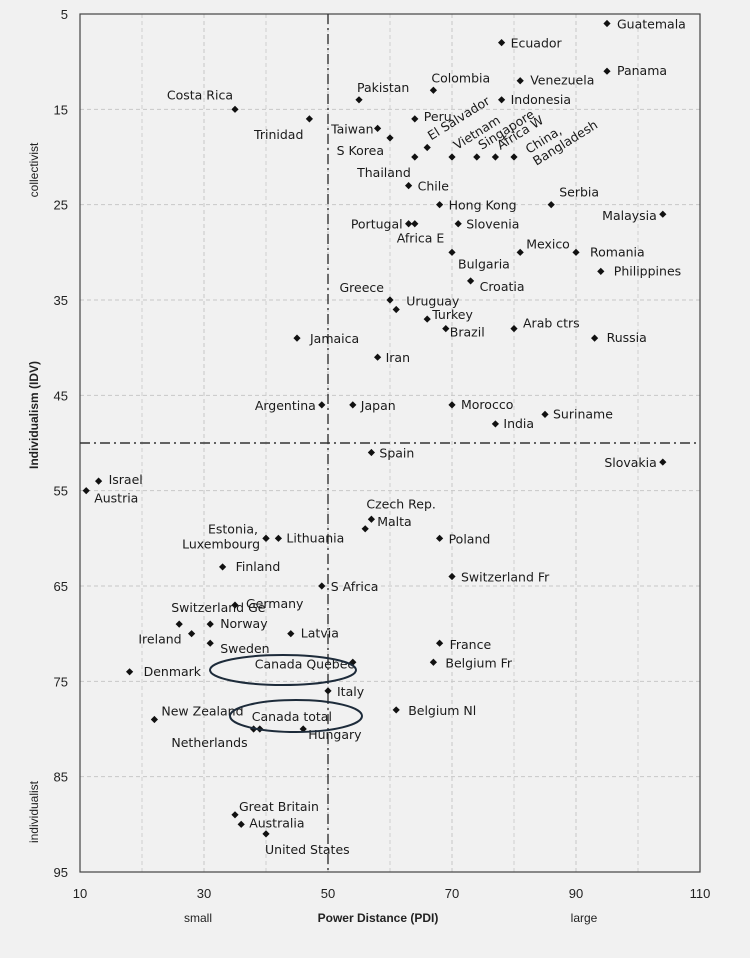 This screenshot has height=958, width=750. Describe the element at coordinates (700, 893) in the screenshot. I see `x-tick-label: 110` at that location.